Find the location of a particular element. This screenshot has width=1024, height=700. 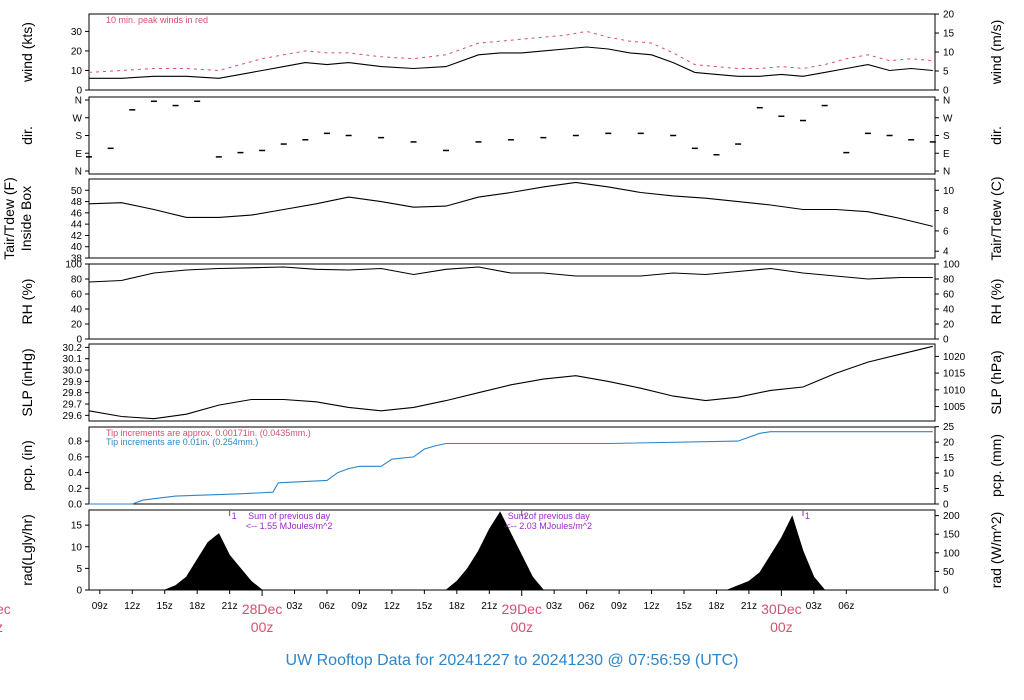

left-tick-label: 15 is located at coordinates (77, 526).